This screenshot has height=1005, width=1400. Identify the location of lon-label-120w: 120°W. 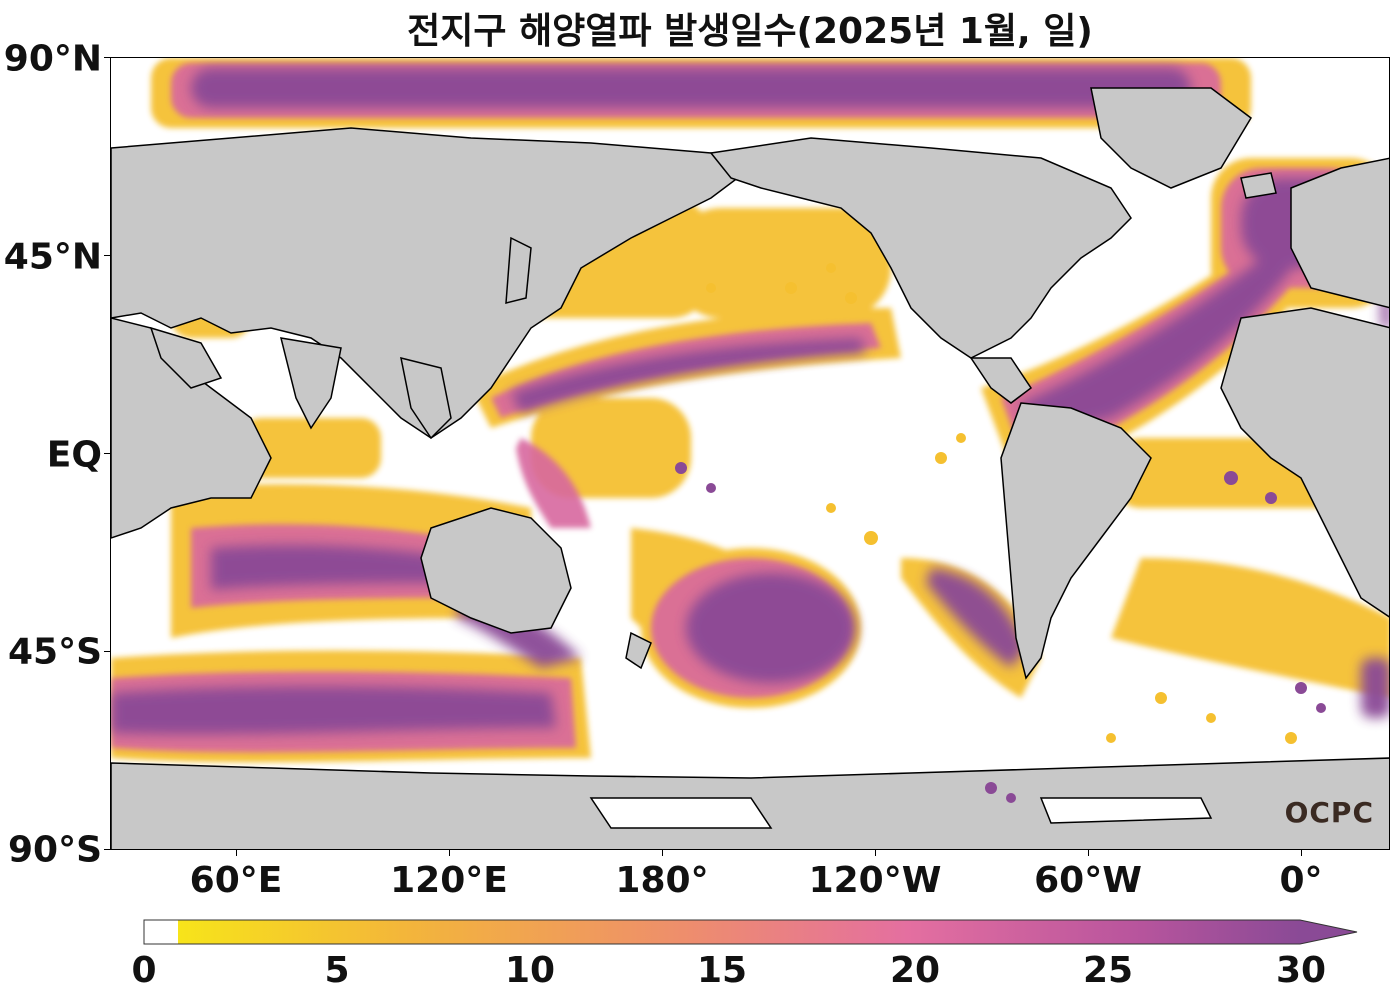
(875, 880).